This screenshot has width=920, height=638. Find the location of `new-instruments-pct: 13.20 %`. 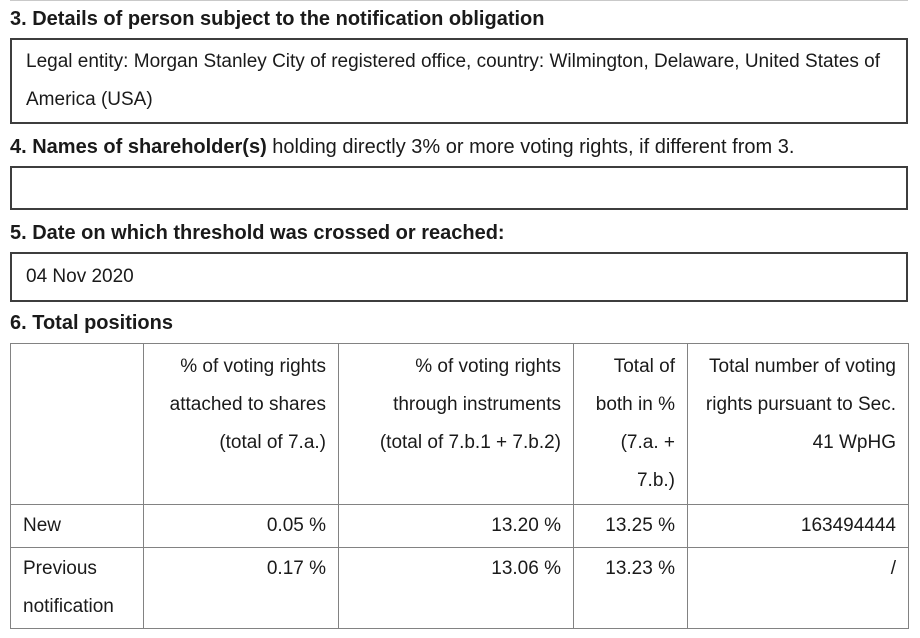

new-instruments-pct: 13.20 % is located at coordinates (456, 526).